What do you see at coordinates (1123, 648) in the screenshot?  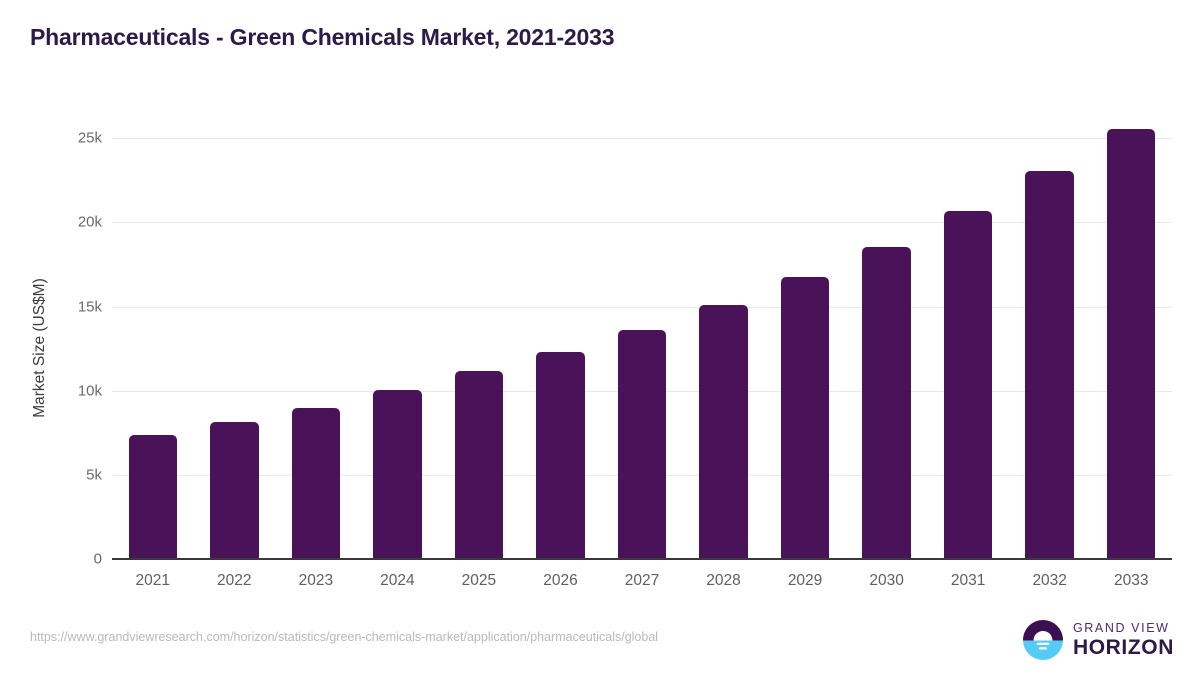 I see `logo-line-horizon: HORIZON` at bounding box center [1123, 648].